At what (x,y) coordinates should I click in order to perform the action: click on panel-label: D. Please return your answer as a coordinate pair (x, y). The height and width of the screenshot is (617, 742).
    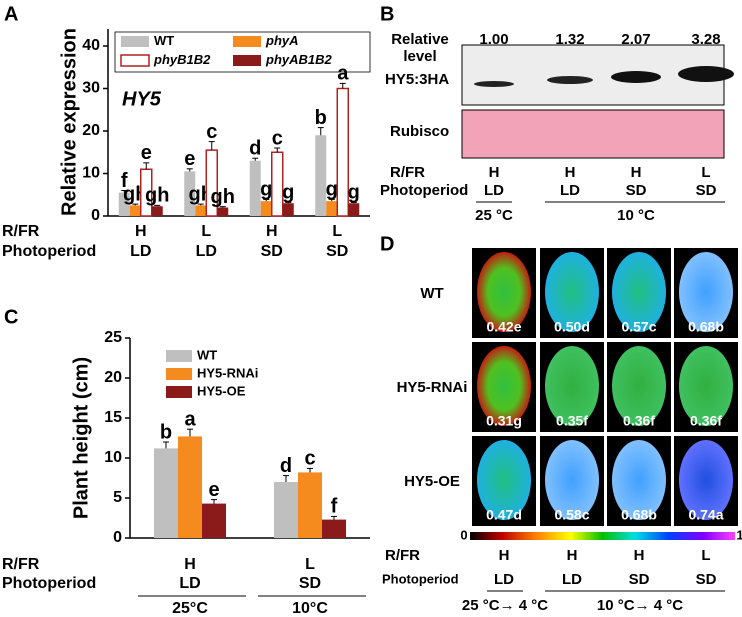
    Looking at the image, I should click on (387, 244).